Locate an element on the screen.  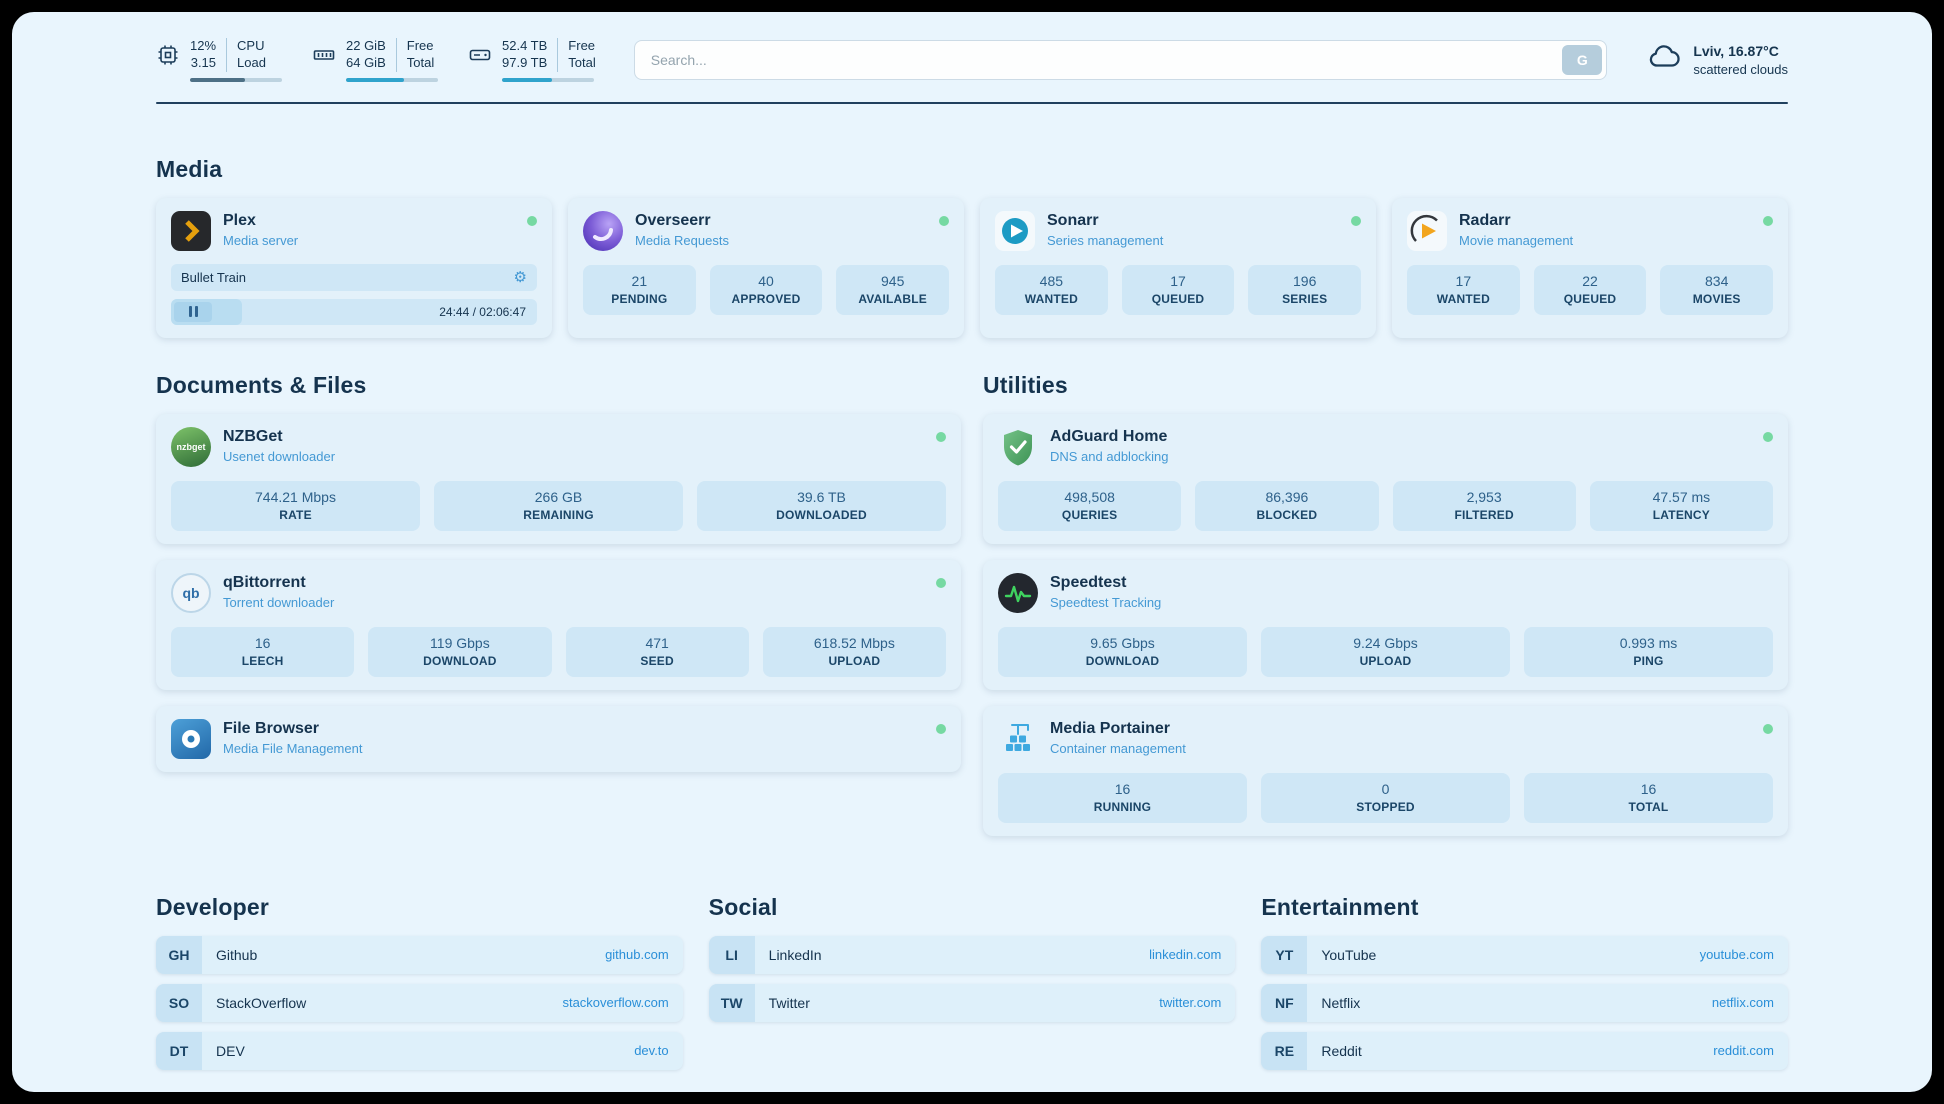
qbittorrent-icon: qb is located at coordinates (191, 592).